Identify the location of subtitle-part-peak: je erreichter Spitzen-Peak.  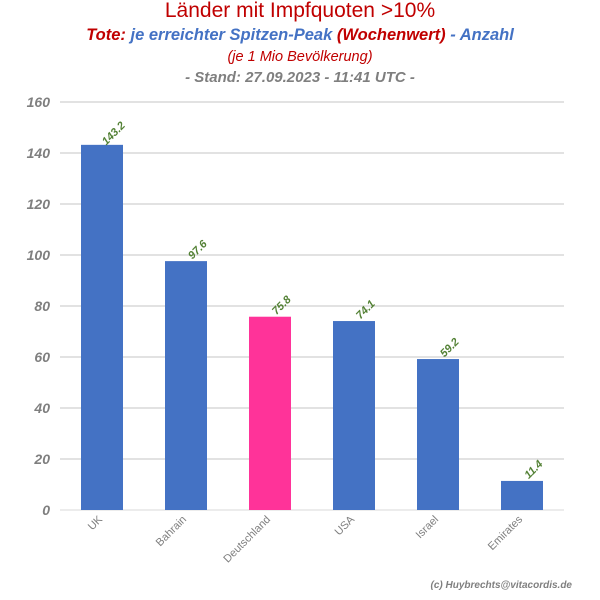
(231, 35).